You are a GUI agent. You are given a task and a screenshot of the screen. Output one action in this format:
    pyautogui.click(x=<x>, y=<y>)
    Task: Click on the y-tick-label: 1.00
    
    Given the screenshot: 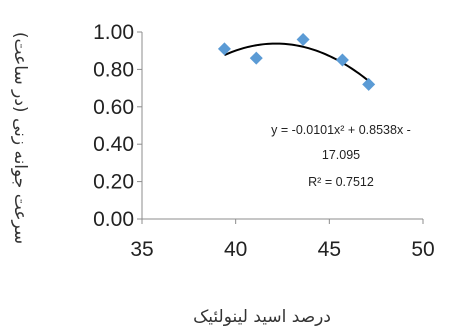 What is the action you would take?
    pyautogui.click(x=113, y=32)
    